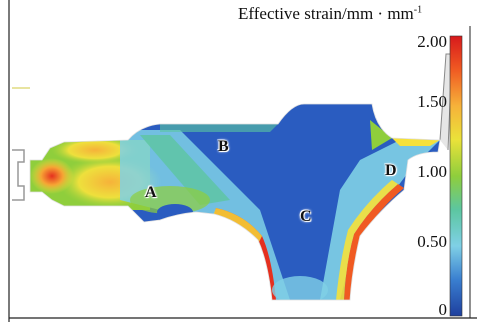 The height and width of the screenshot is (322, 477). I want to click on region-label-d: D, so click(391, 170).